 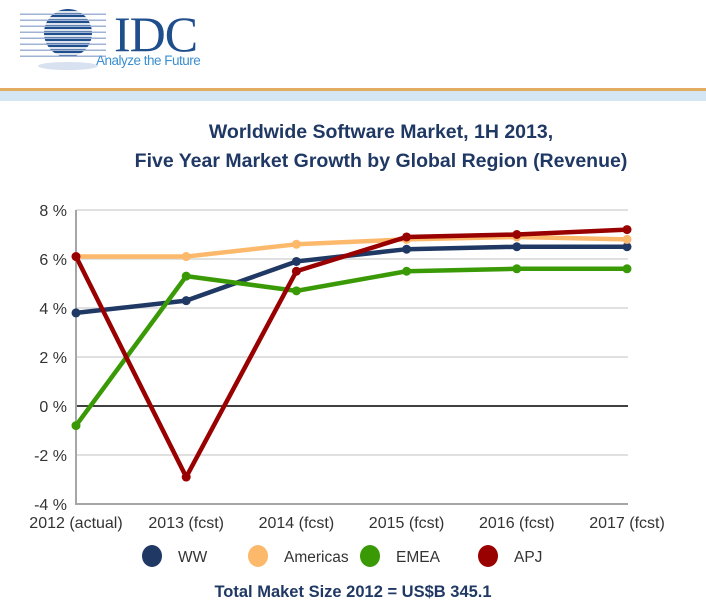 What do you see at coordinates (75, 523) in the screenshot?
I see `x-tick-label: 2012 (actual)` at bounding box center [75, 523].